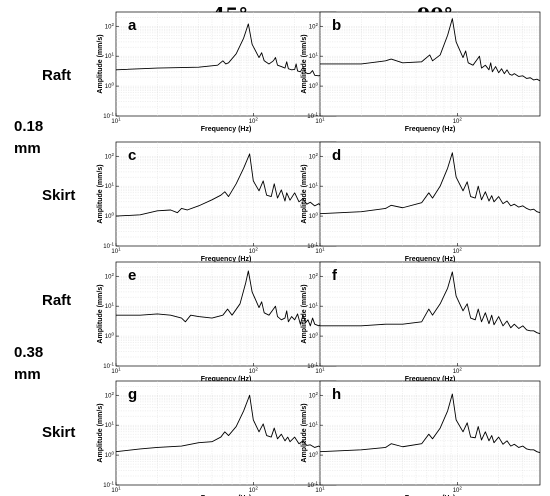 This screenshot has height=496, width=550. I want to click on panel-letter: g, so click(132, 394).